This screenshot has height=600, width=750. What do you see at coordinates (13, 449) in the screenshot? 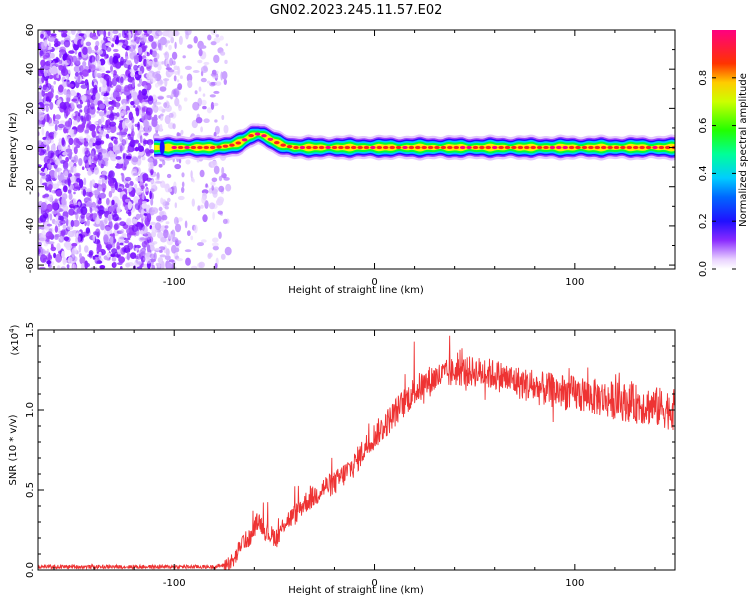
I see `bottom-y-axis-title: SNR (10 * v/v)` at bounding box center [13, 449].